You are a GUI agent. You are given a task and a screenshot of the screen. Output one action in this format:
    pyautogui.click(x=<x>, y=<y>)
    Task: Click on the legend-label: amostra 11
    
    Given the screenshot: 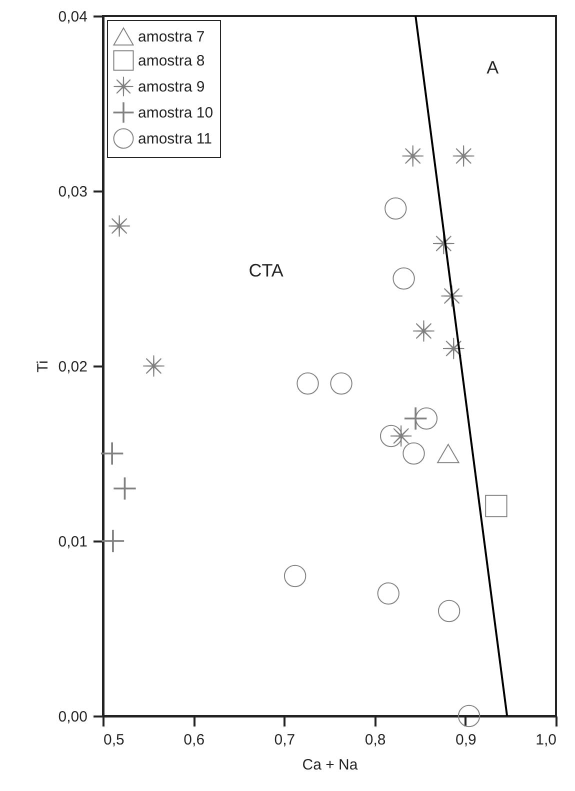 What is the action you would take?
    pyautogui.click(x=175, y=139)
    